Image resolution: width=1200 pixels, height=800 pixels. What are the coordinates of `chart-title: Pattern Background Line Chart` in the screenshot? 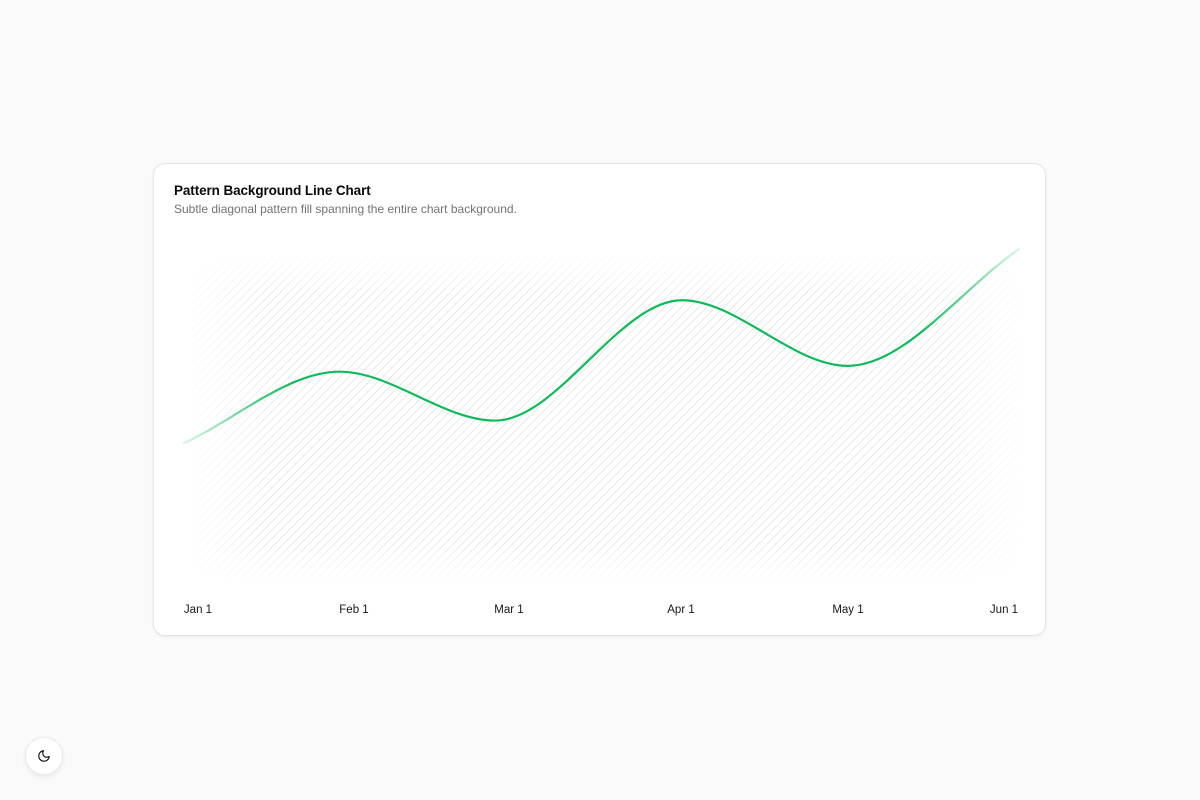 It's located at (272, 190).